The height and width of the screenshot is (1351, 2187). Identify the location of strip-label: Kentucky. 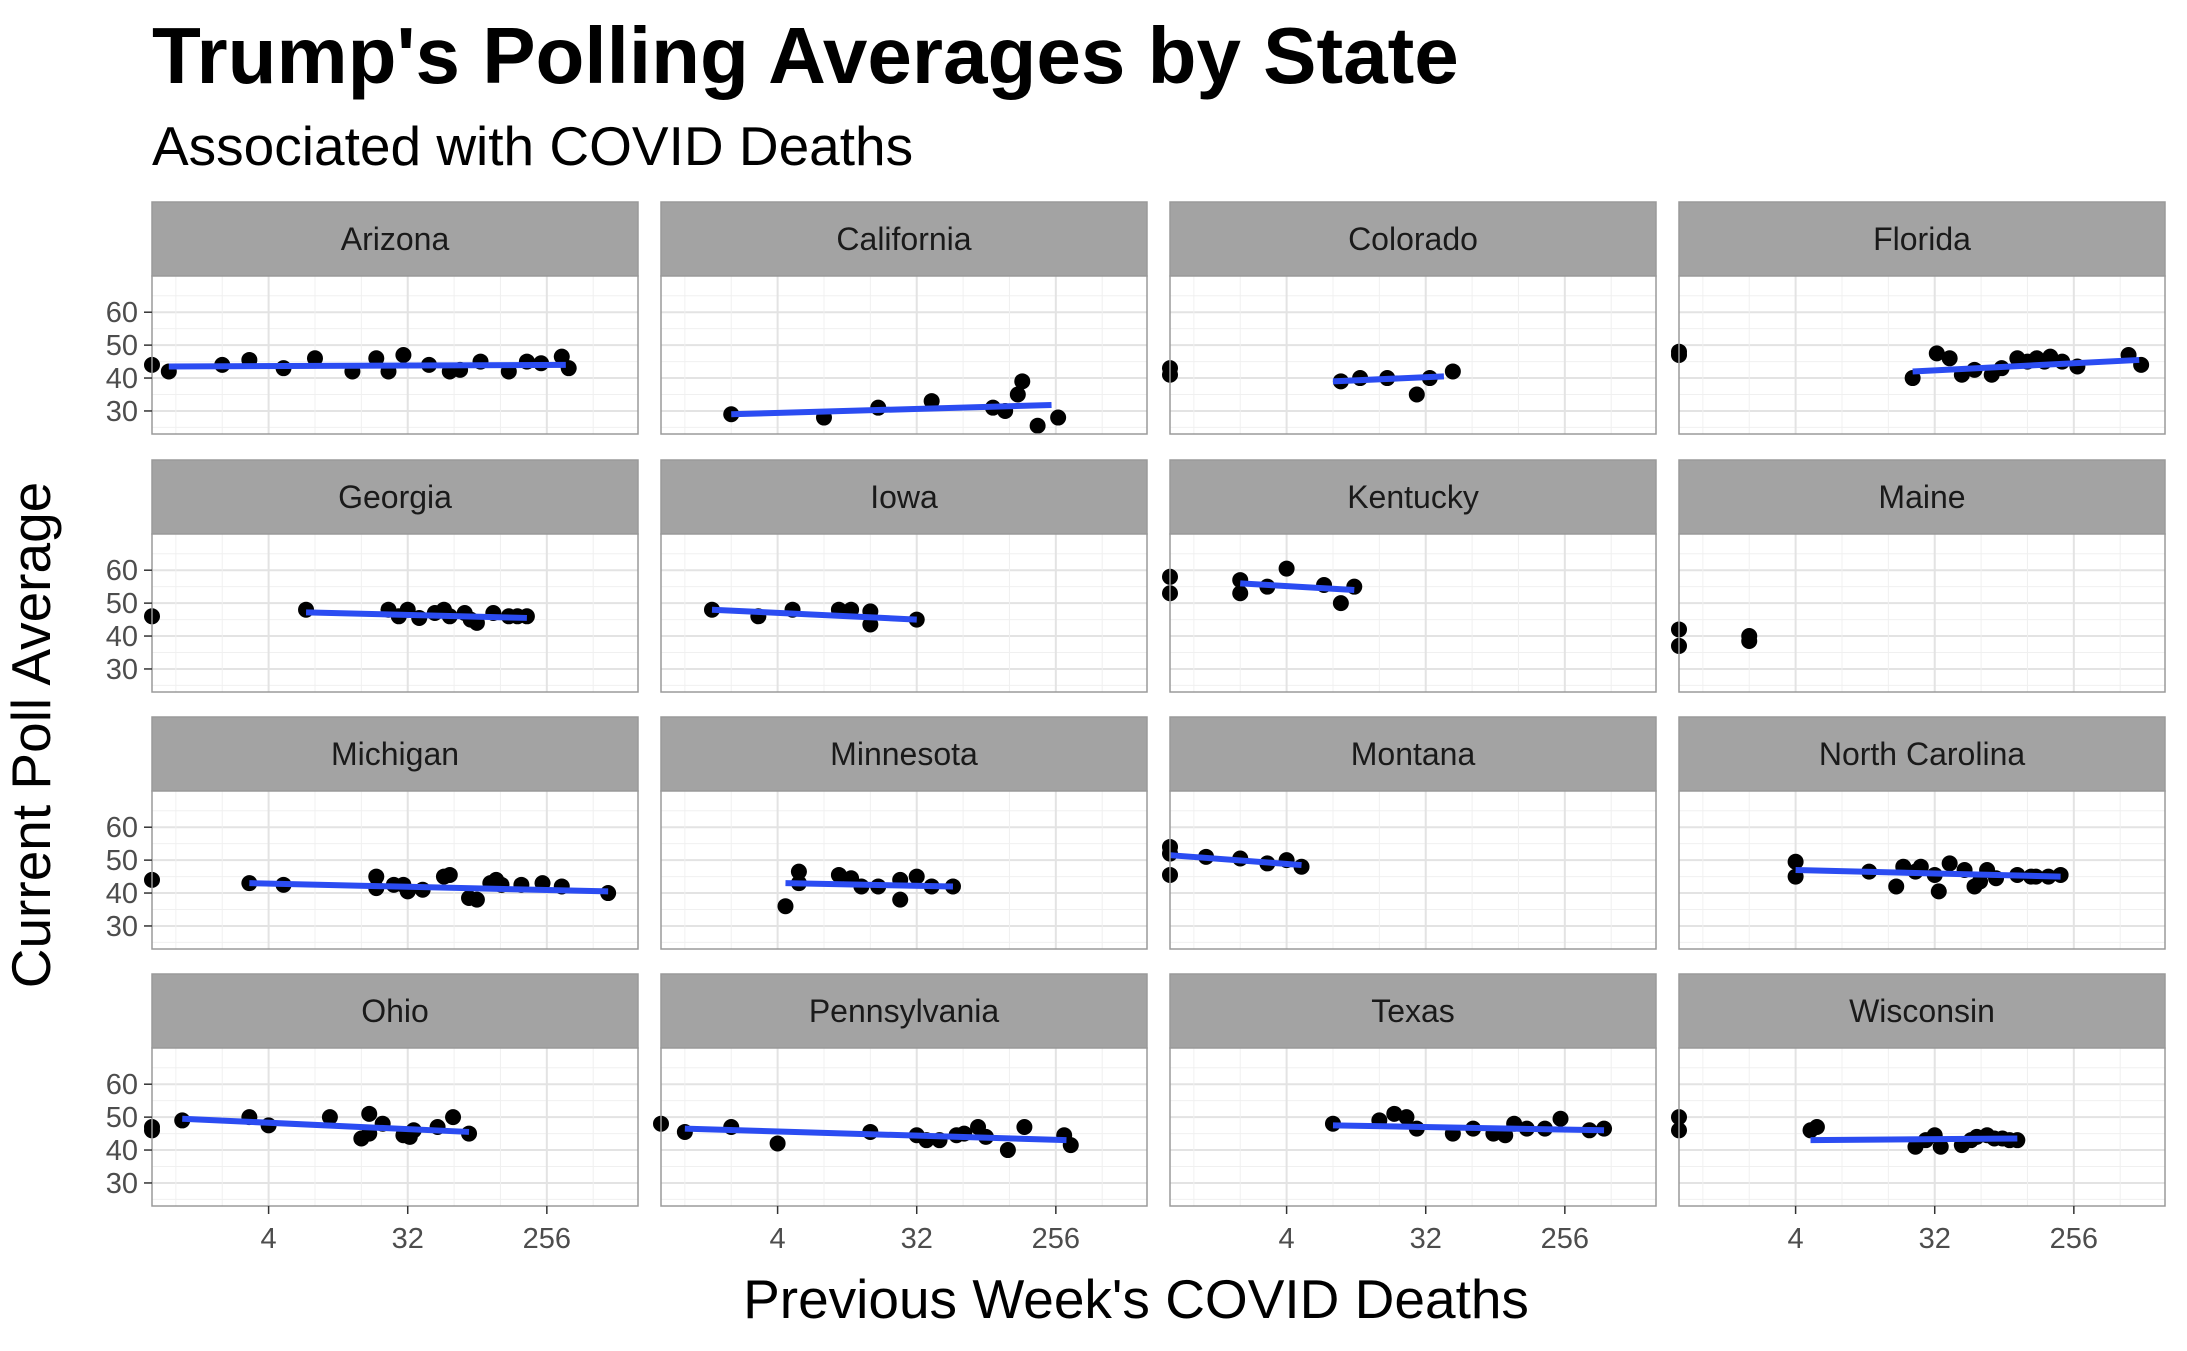
(1413, 497).